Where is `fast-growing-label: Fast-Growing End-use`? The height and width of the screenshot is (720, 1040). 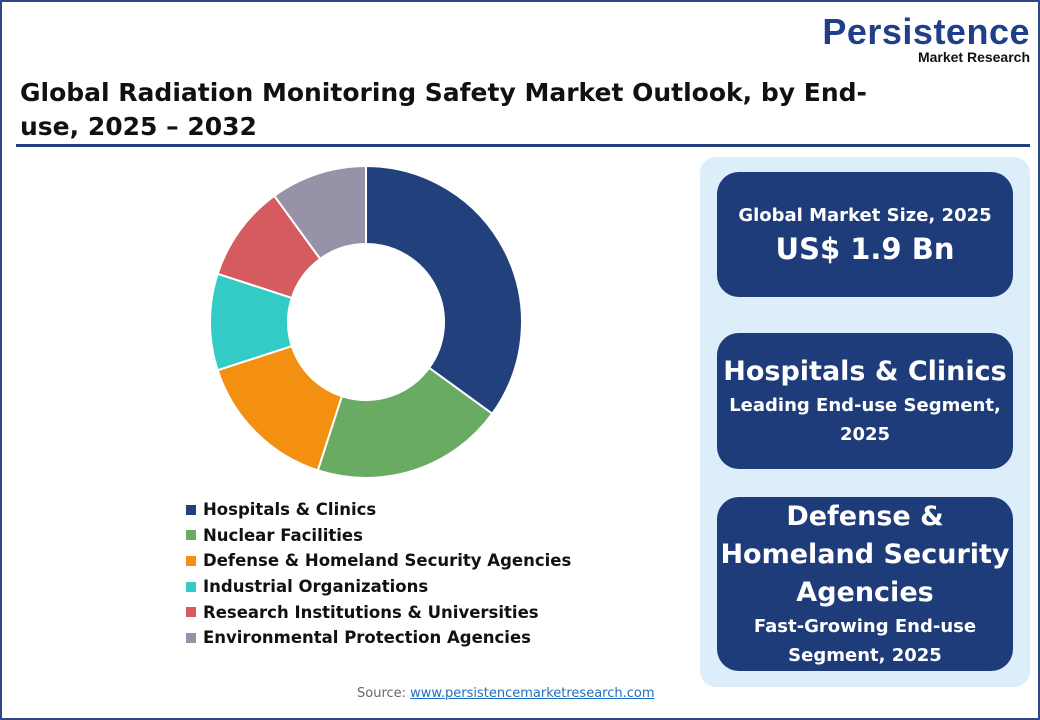 fast-growing-label: Fast-Growing End-use is located at coordinates (865, 626).